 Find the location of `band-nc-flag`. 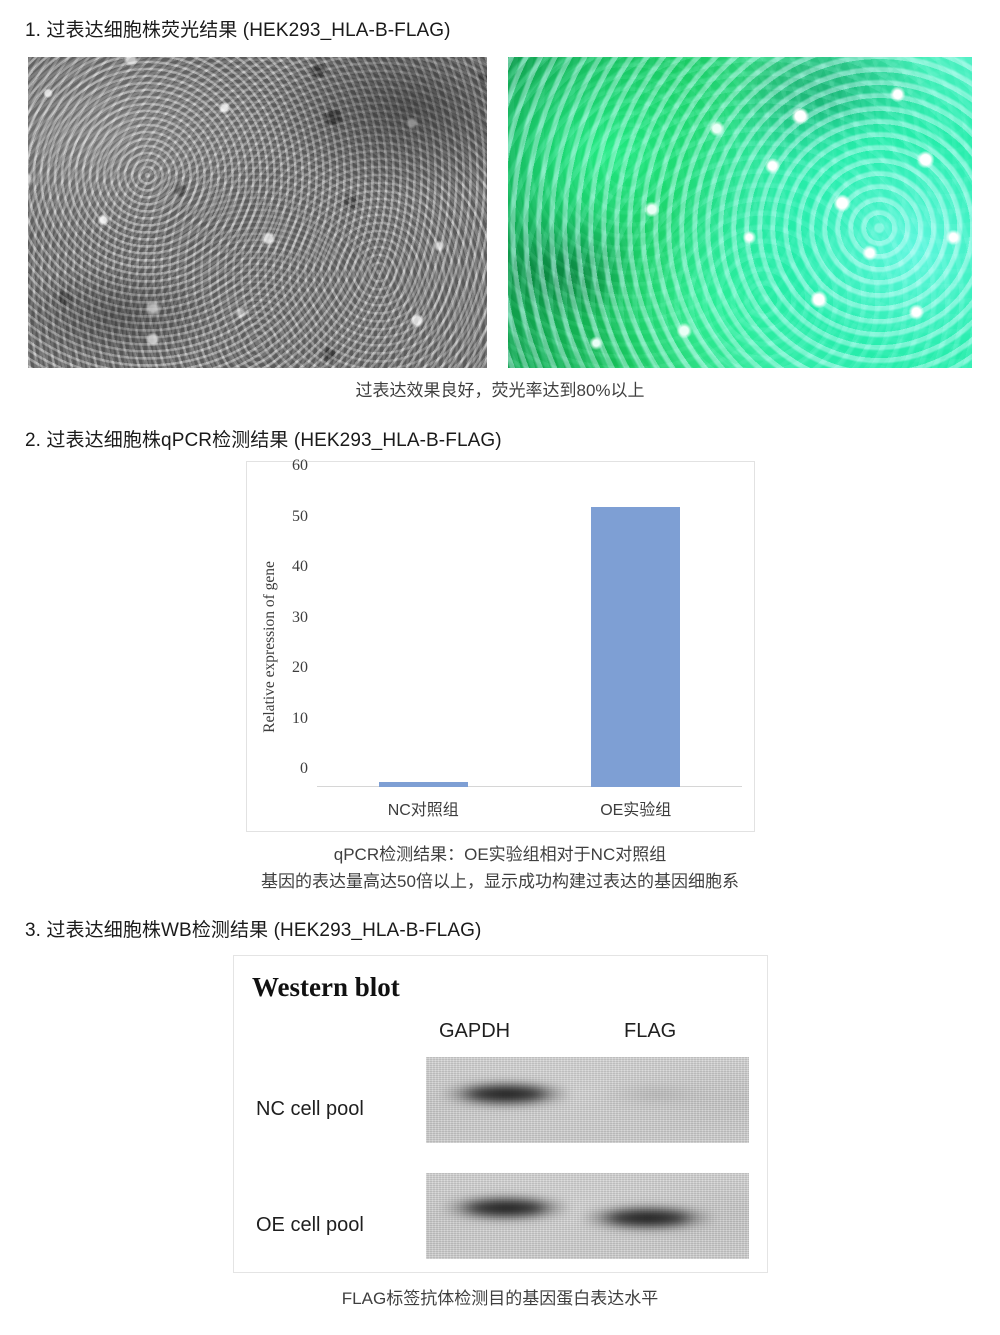

band-nc-flag is located at coordinates (656, 1094).